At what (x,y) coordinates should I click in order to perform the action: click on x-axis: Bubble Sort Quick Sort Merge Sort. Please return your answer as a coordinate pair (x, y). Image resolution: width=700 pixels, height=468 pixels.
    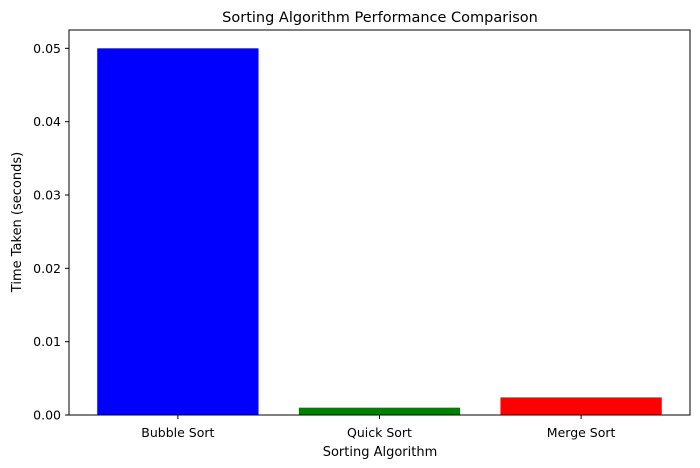
    Looking at the image, I should click on (378, 427).